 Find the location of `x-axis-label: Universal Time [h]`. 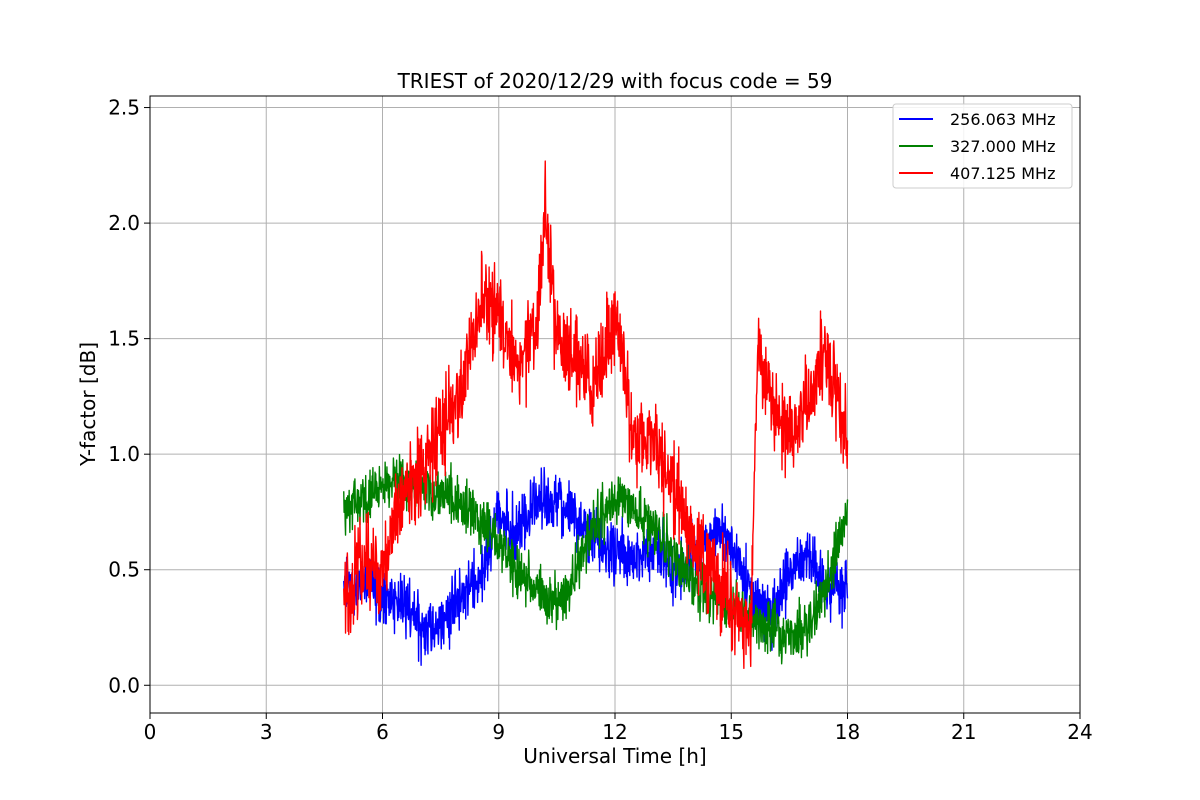

x-axis-label: Universal Time [h] is located at coordinates (614, 756).